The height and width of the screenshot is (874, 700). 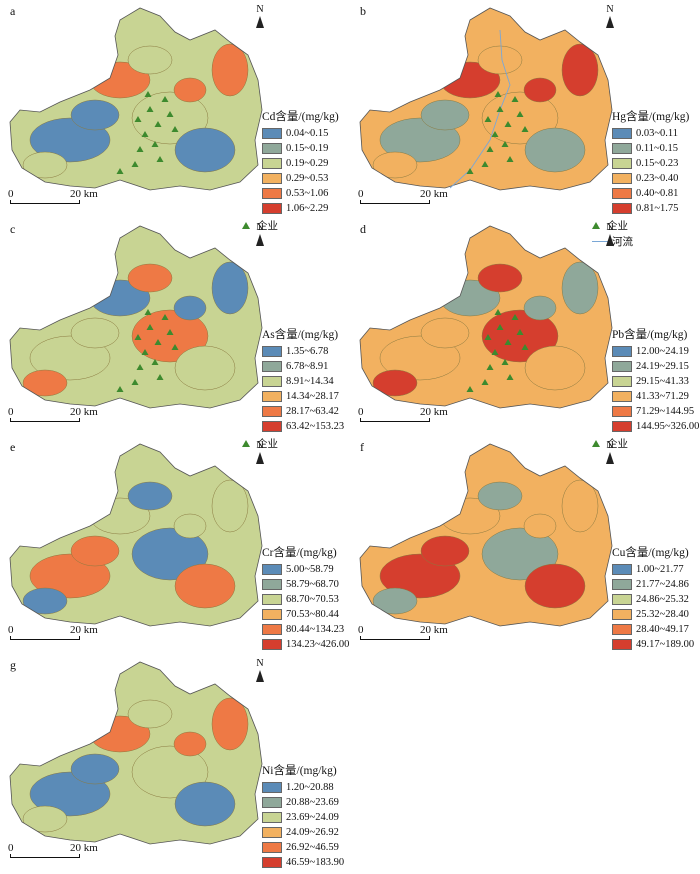 What do you see at coordinates (315, 629) in the screenshot?
I see `legend-range: 80.44~134.23` at bounding box center [315, 629].